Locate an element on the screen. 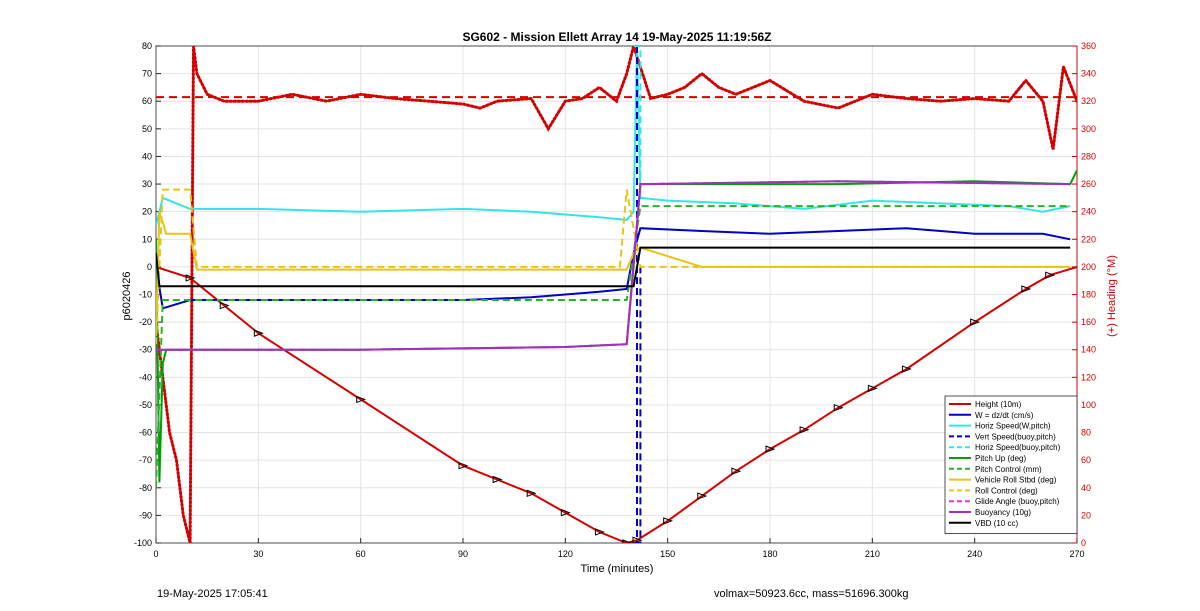 This screenshot has width=1200, height=611. y2-tick-label: 140 is located at coordinates (1088, 350).